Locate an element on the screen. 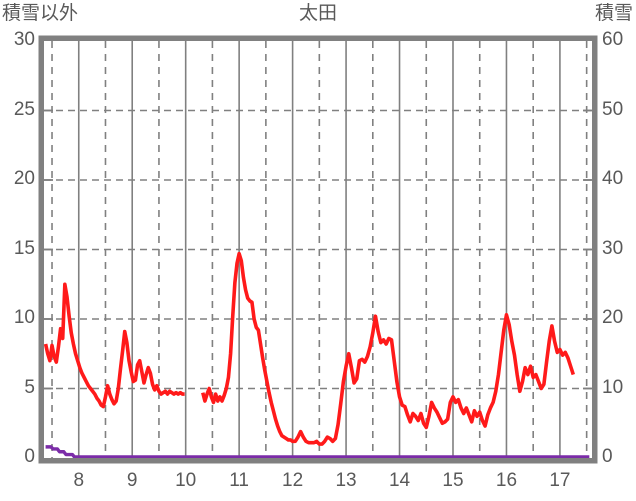 The width and height of the screenshot is (636, 501). x-axis-tick-label: 10 is located at coordinates (186, 480).